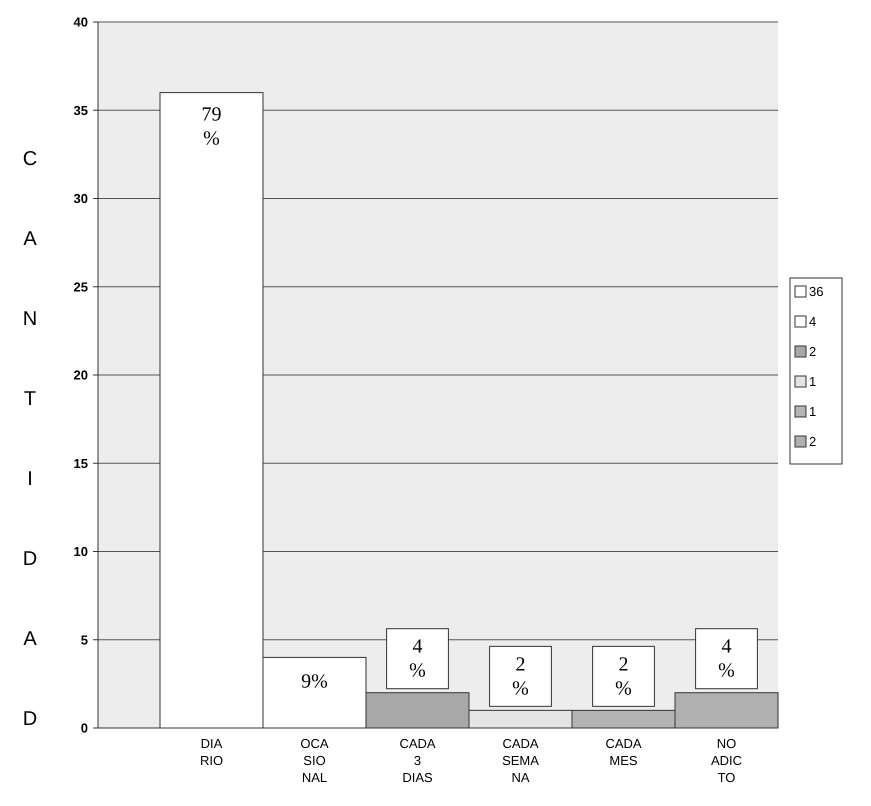 The width and height of the screenshot is (871, 806). I want to click on y-tick-label: 20, so click(81, 375).